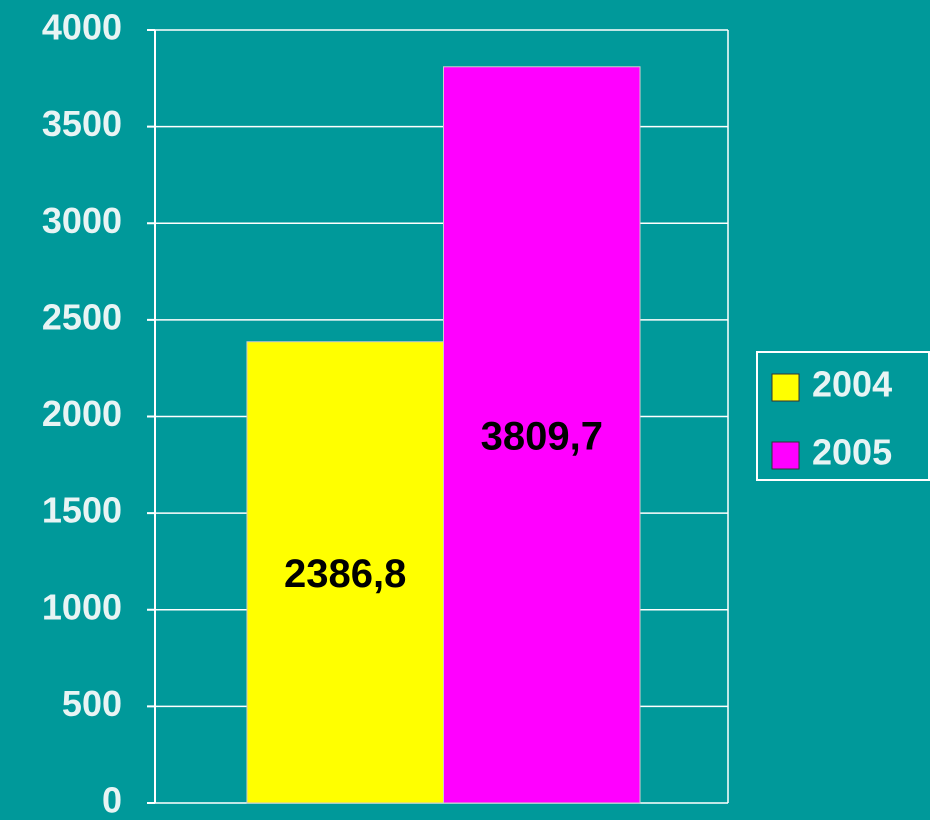  What do you see at coordinates (843, 416) in the screenshot?
I see `legend-box` at bounding box center [843, 416].